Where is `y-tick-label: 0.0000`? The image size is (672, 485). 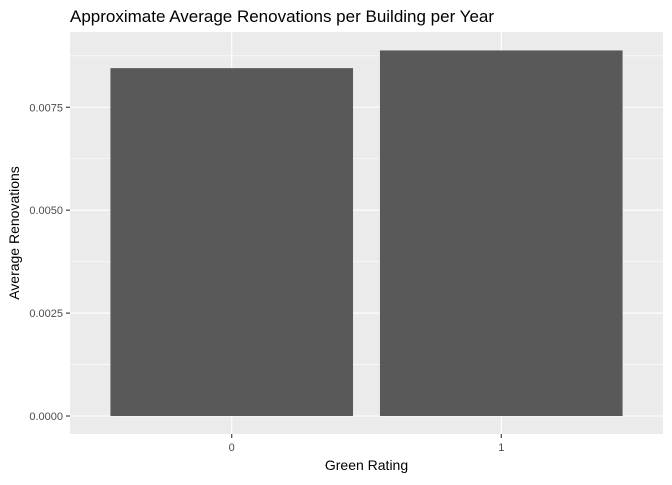 y-tick-label: 0.0000 is located at coordinates (46, 417).